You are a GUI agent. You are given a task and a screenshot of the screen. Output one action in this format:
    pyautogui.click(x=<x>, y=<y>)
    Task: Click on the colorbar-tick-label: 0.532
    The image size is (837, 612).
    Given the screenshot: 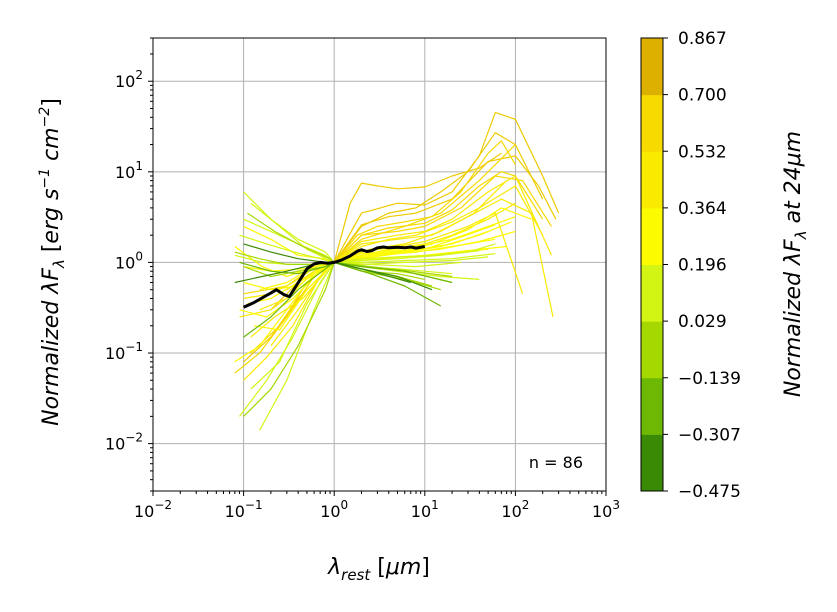 What is the action you would take?
    pyautogui.click(x=702, y=152)
    